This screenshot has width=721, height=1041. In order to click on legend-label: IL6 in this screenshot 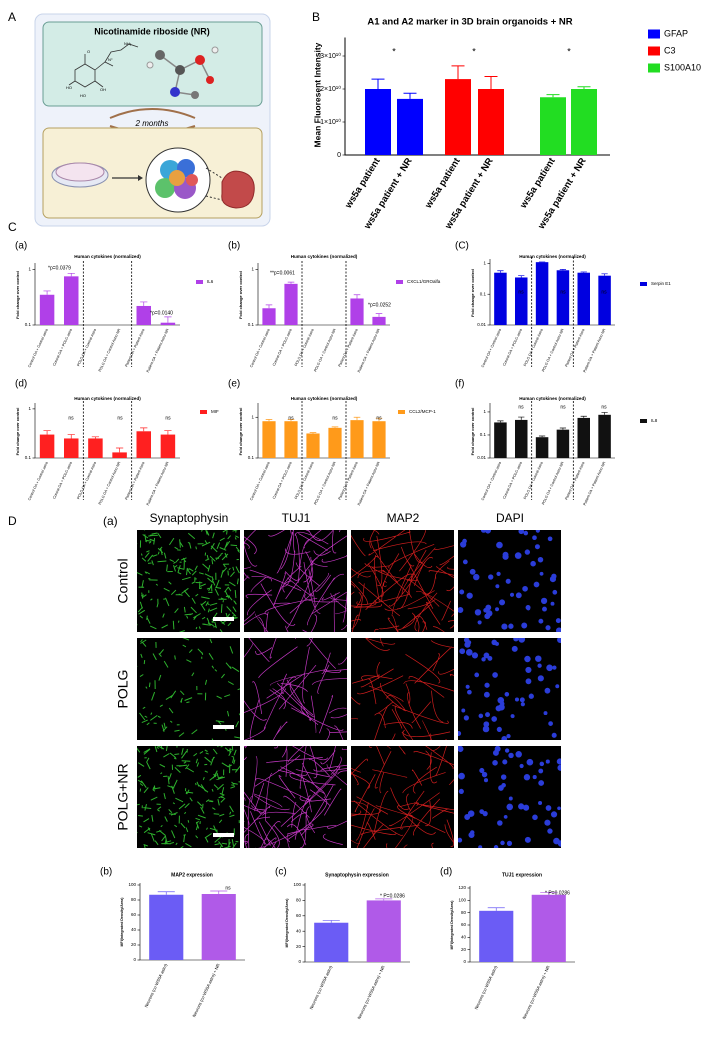, I will do `click(210, 281)`.